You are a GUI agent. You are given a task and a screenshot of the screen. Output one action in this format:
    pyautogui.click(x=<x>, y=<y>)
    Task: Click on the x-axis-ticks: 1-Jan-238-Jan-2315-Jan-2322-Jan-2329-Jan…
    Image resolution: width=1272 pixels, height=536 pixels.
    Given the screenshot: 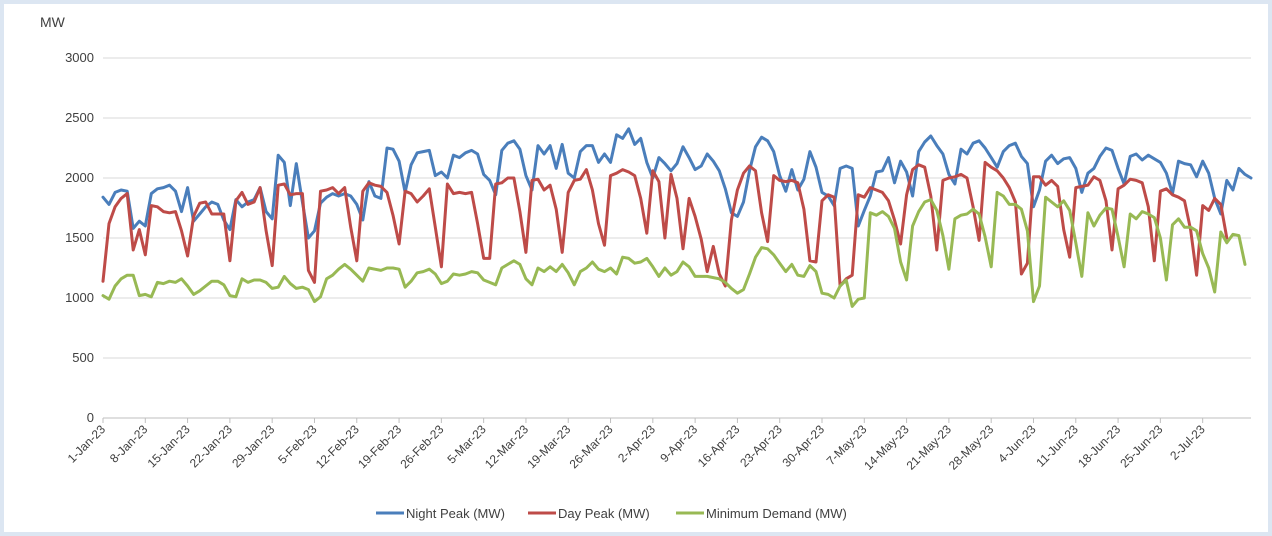 What is the action you would take?
    pyautogui.click(x=636, y=445)
    